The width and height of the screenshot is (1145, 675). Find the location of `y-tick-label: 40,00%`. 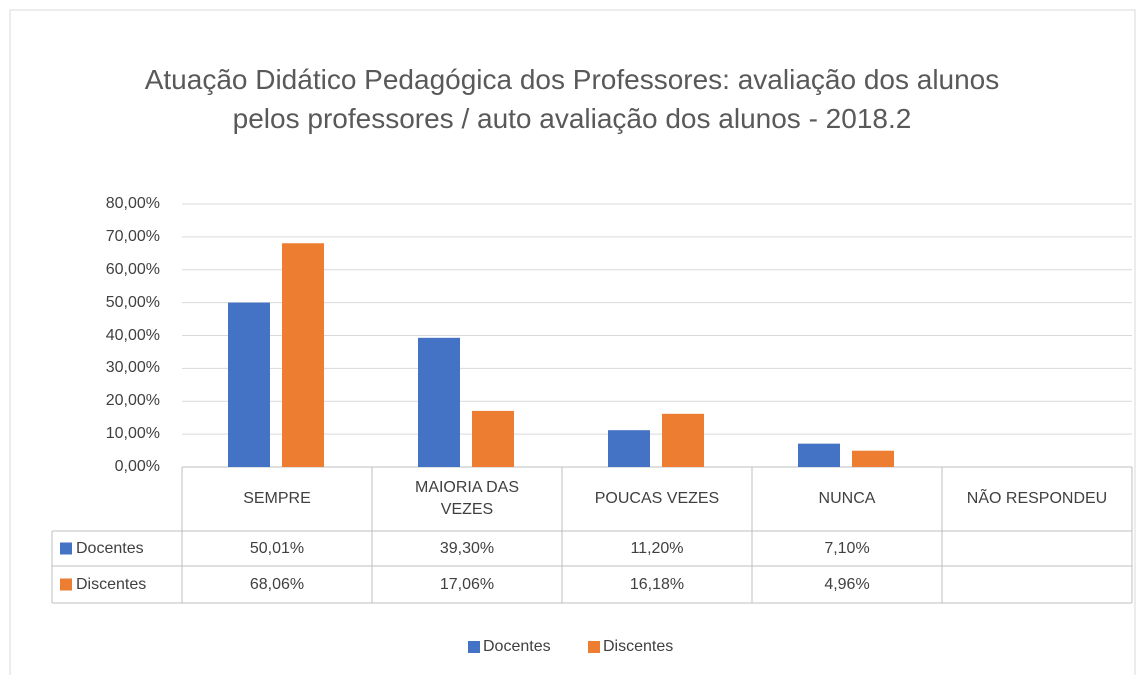

y-tick-label: 40,00% is located at coordinates (132, 335).